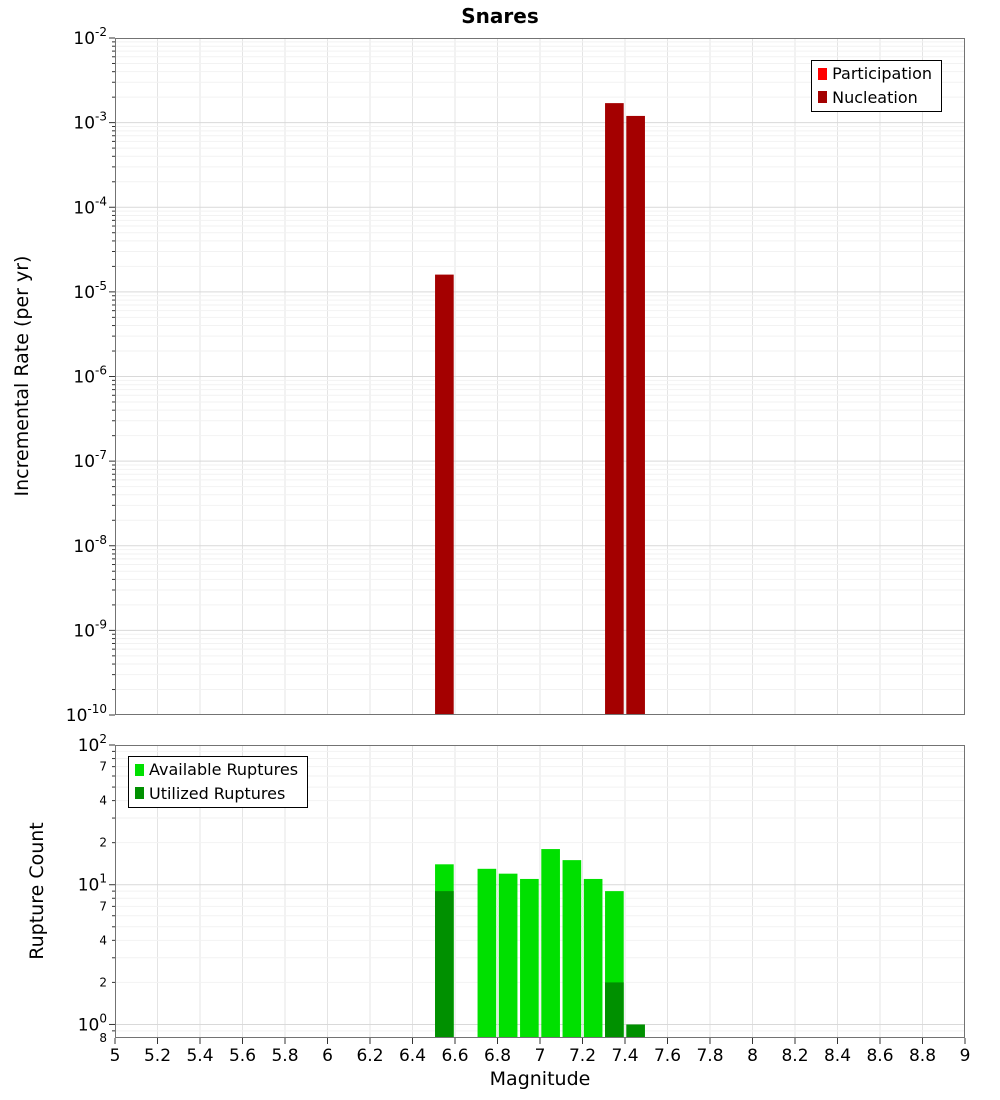 The width and height of the screenshot is (1000, 1100). I want to click on y-tick-label: 10⁰, so click(92, 1023).